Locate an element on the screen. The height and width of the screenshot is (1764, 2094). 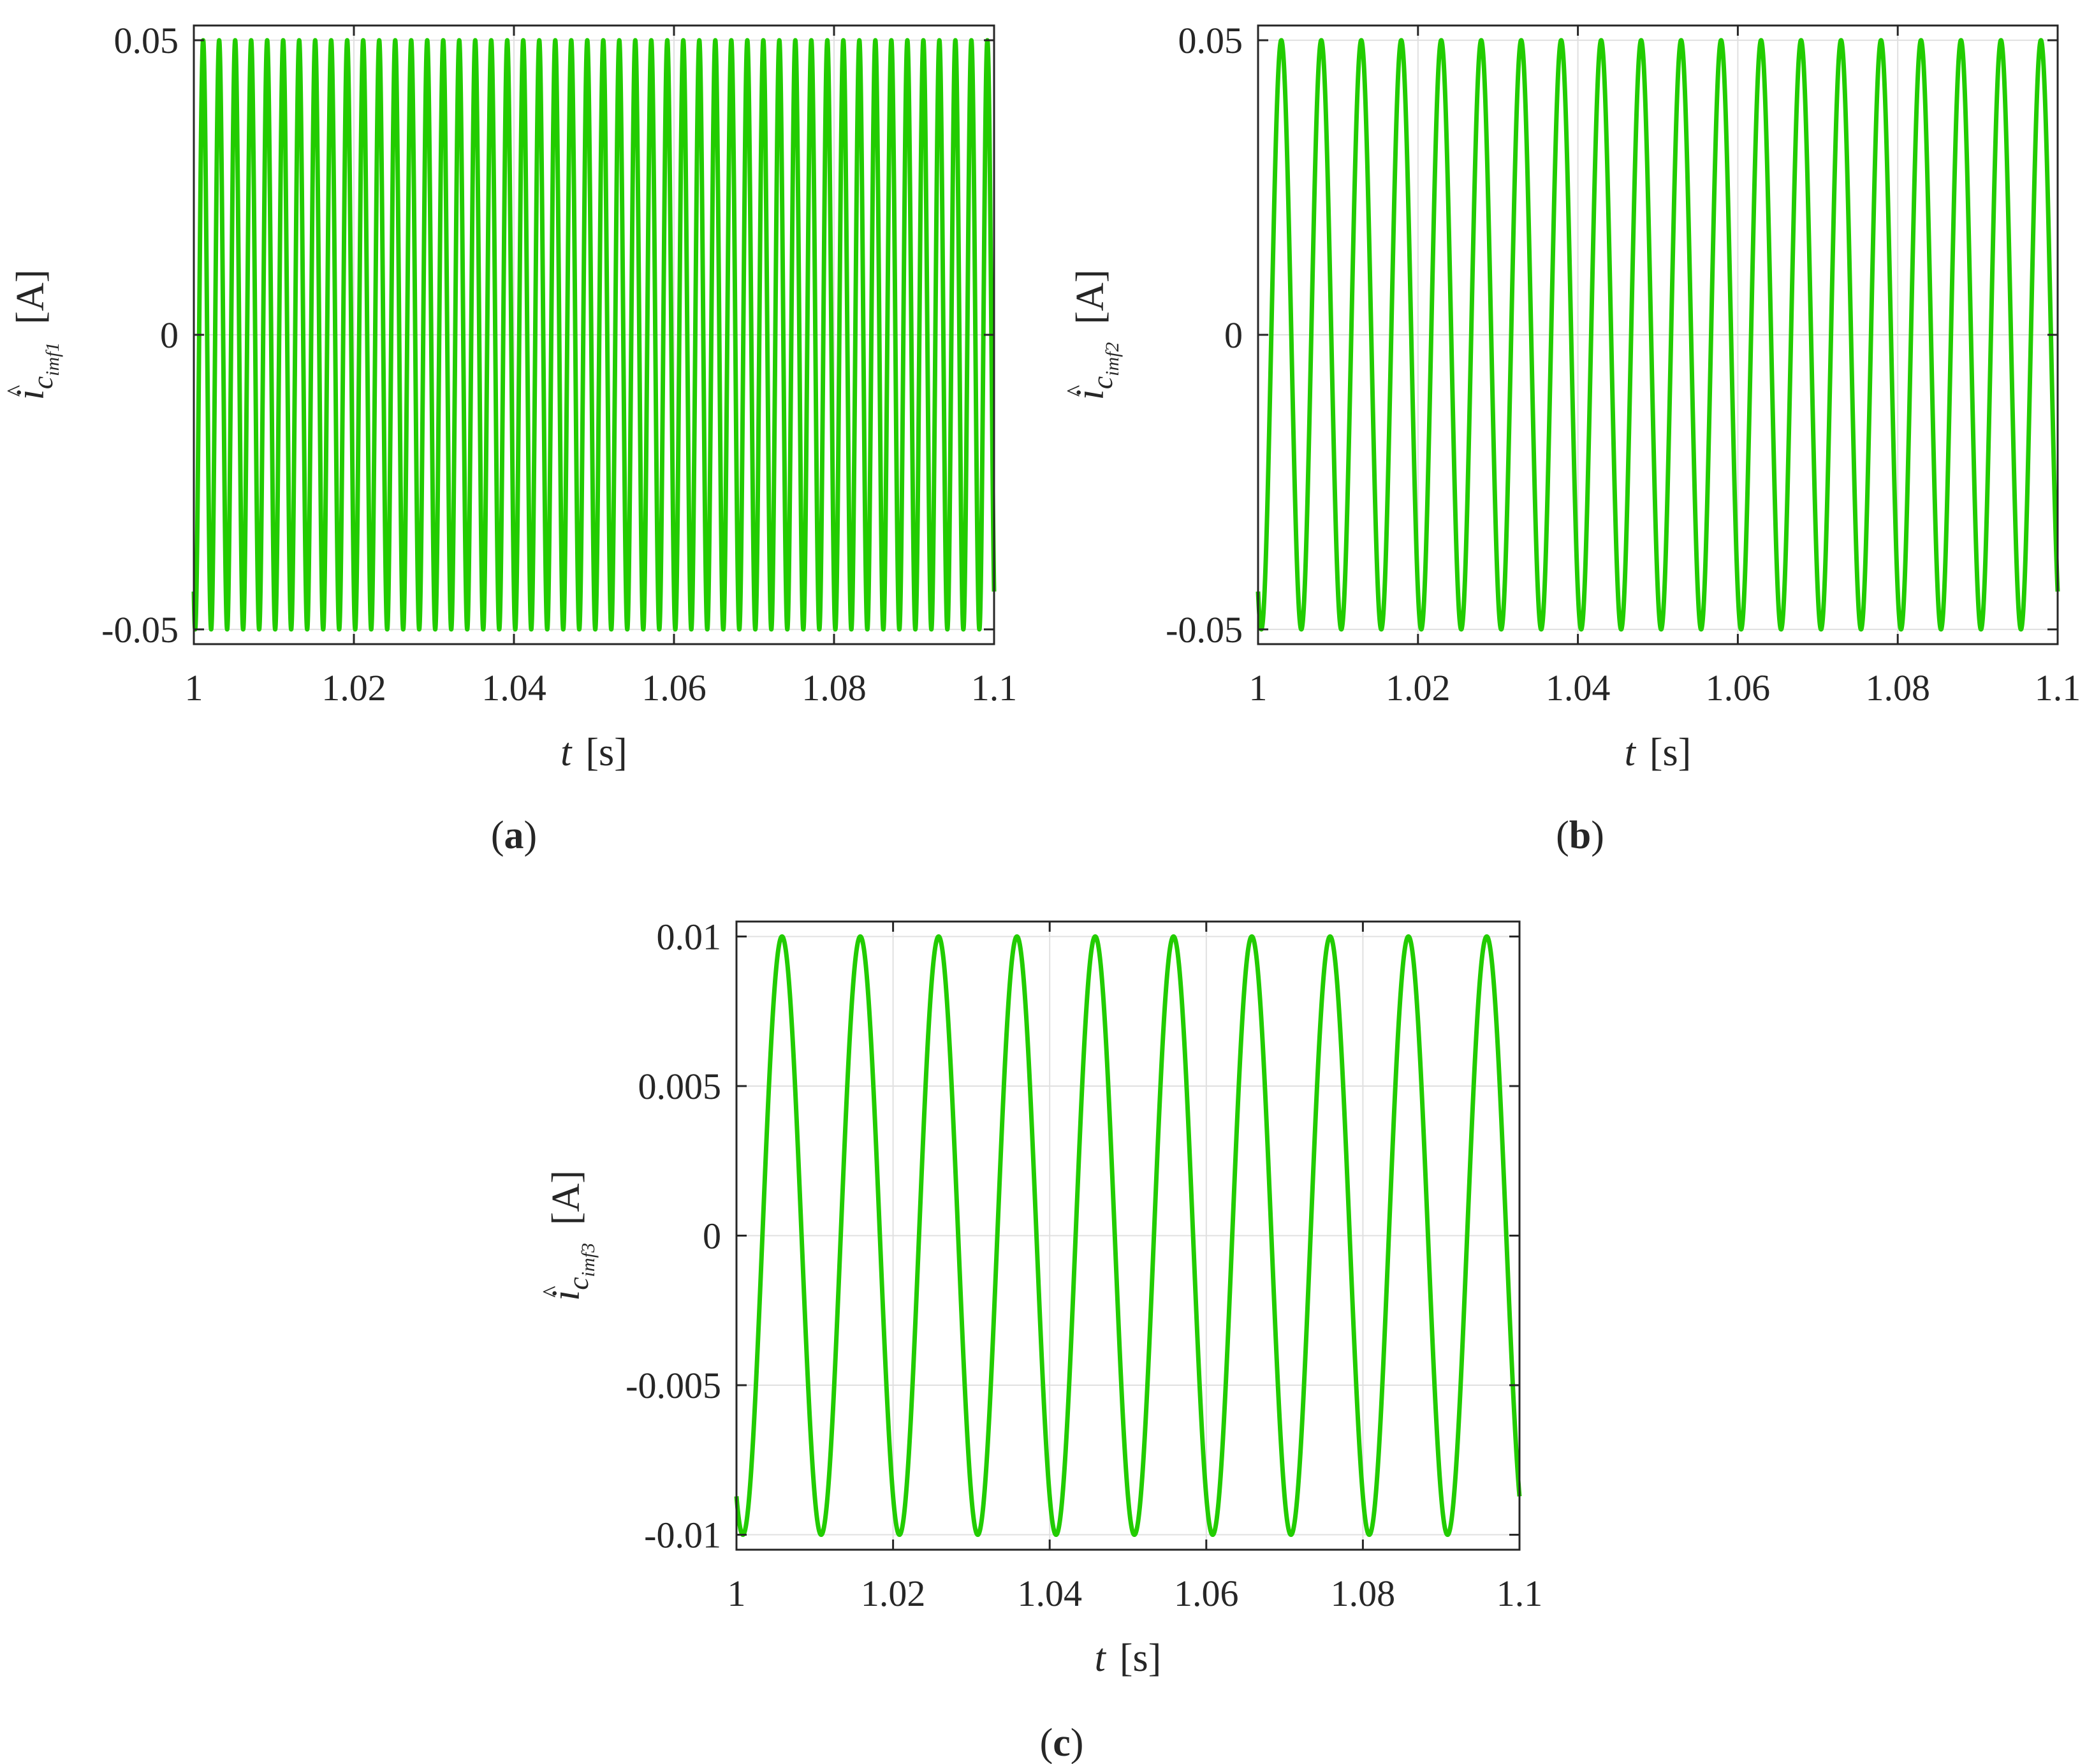
caption-letter: b is located at coordinates (1580, 835).